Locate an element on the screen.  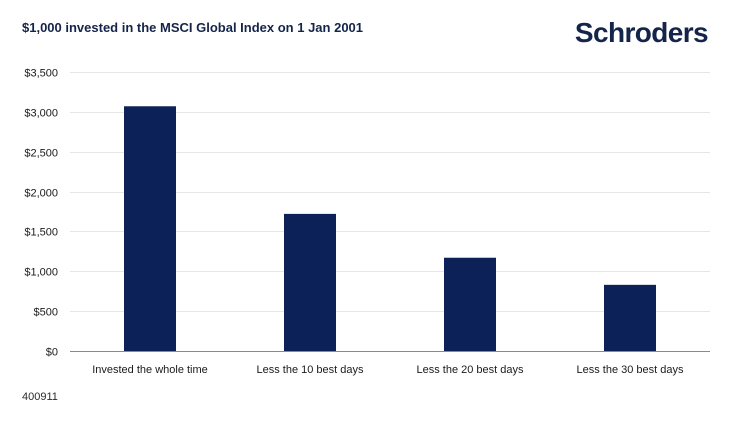
y-tick-label: $3,000 is located at coordinates (41, 114).